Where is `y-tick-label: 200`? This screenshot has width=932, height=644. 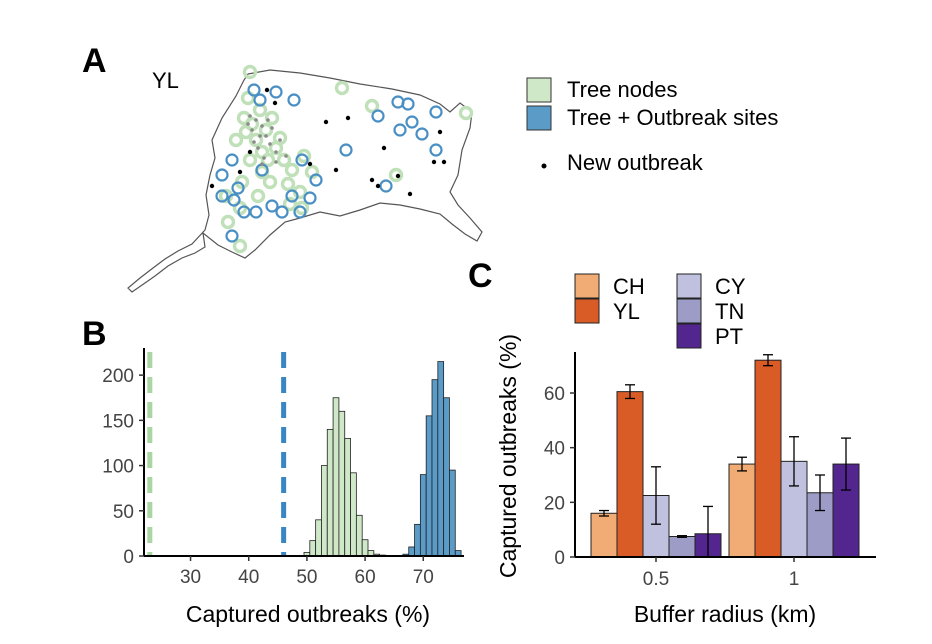 y-tick-label: 200 is located at coordinates (118, 376).